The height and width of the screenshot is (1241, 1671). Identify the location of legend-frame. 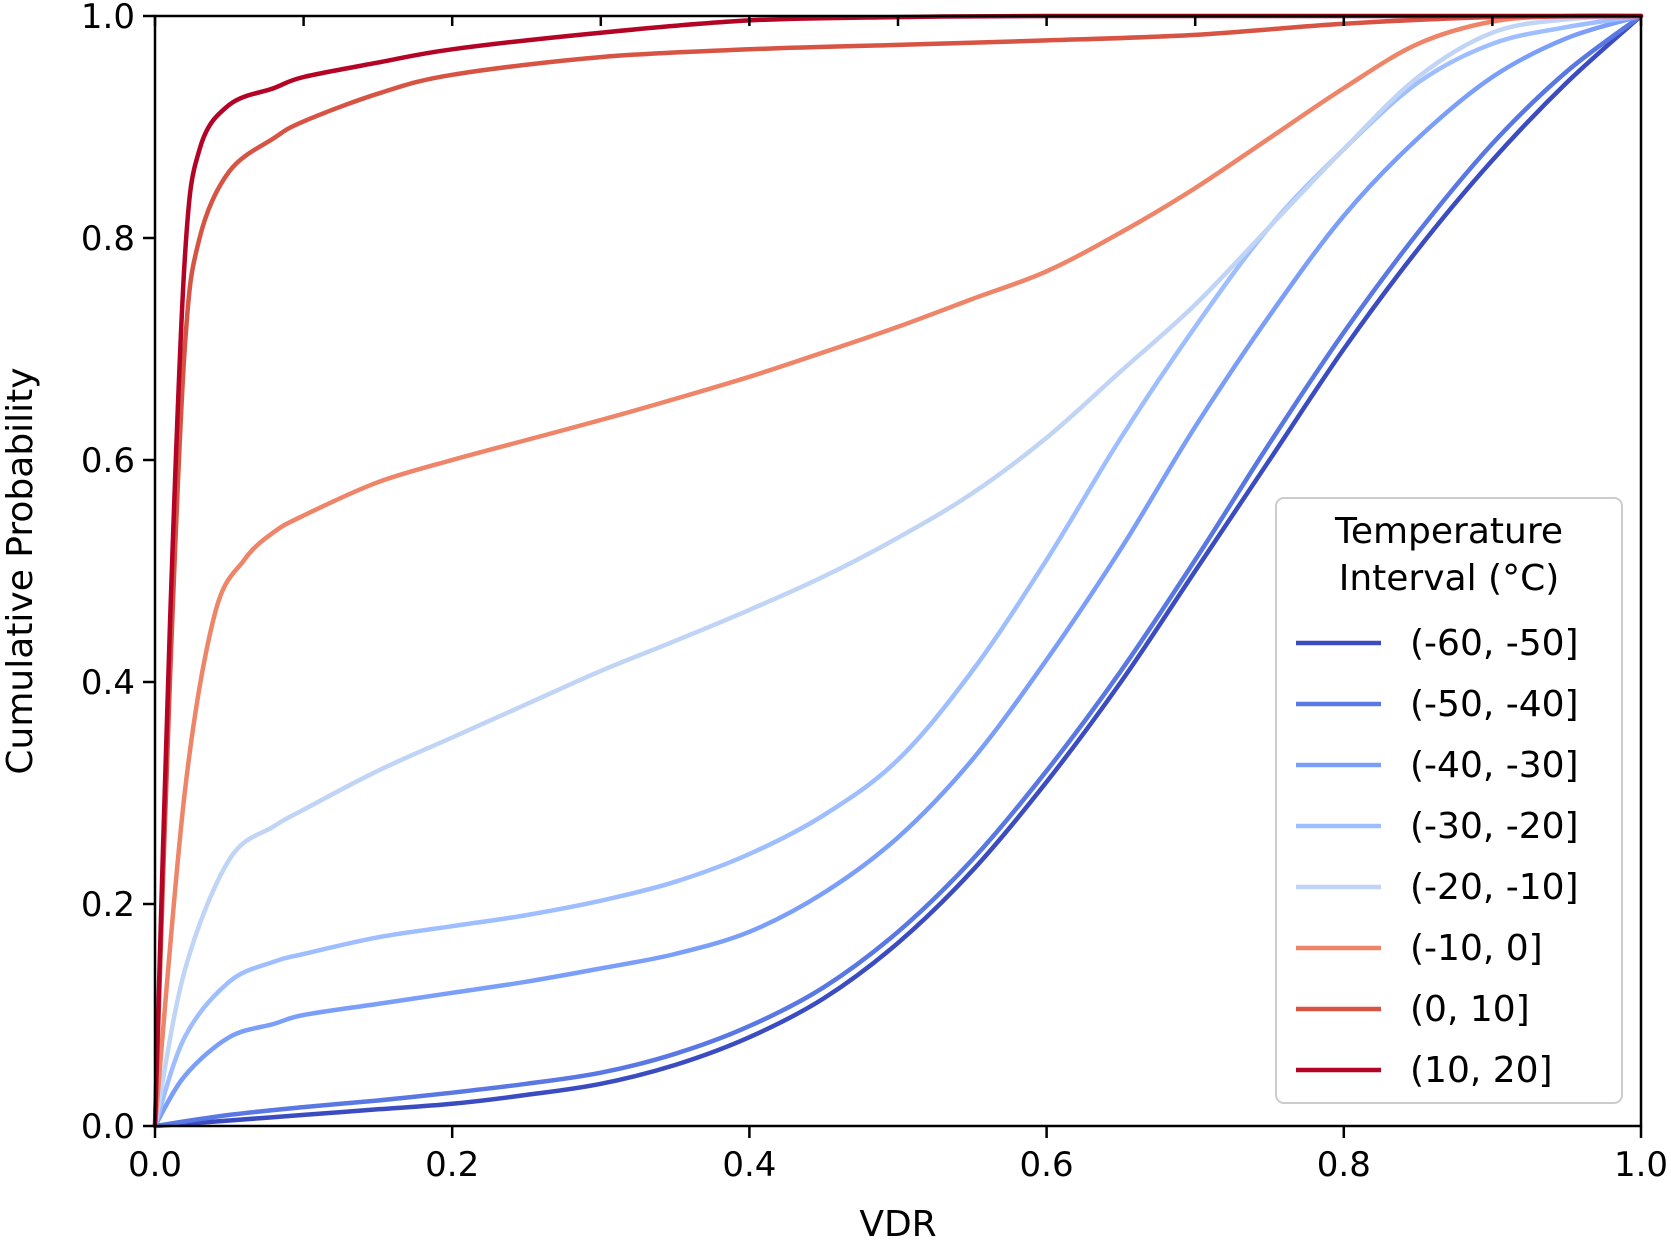
(1449, 800).